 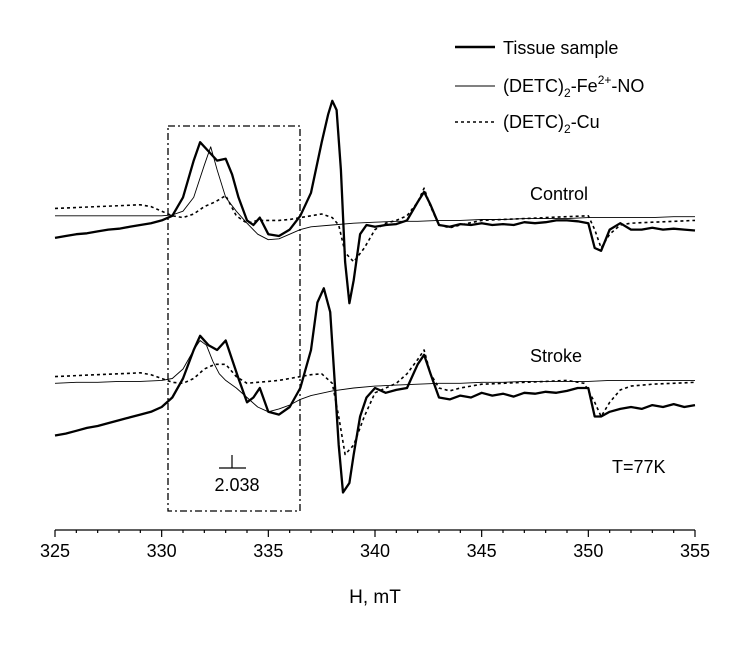 I want to click on legend-label-tissue: Tissue sample, so click(x=560, y=48).